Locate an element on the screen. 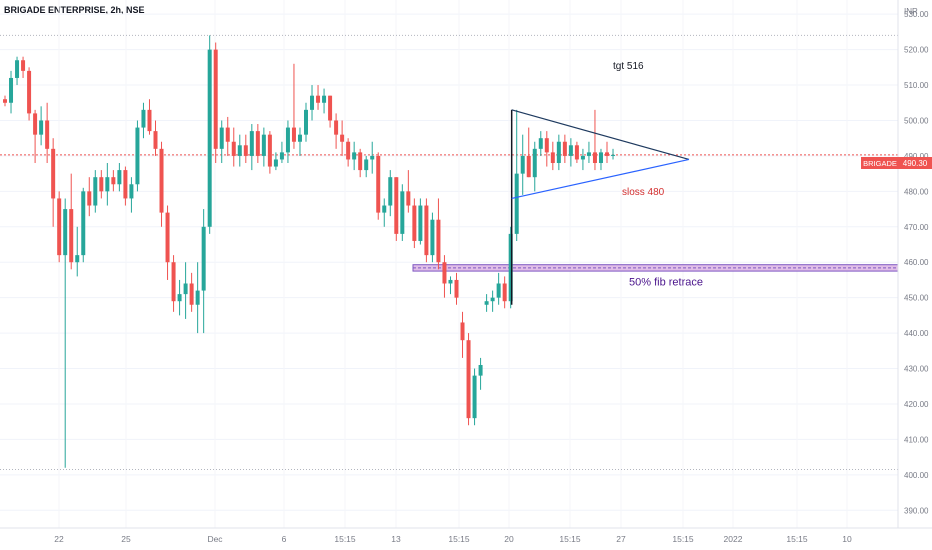  fib-annotation: 50% fib retrace is located at coordinates (666, 282).